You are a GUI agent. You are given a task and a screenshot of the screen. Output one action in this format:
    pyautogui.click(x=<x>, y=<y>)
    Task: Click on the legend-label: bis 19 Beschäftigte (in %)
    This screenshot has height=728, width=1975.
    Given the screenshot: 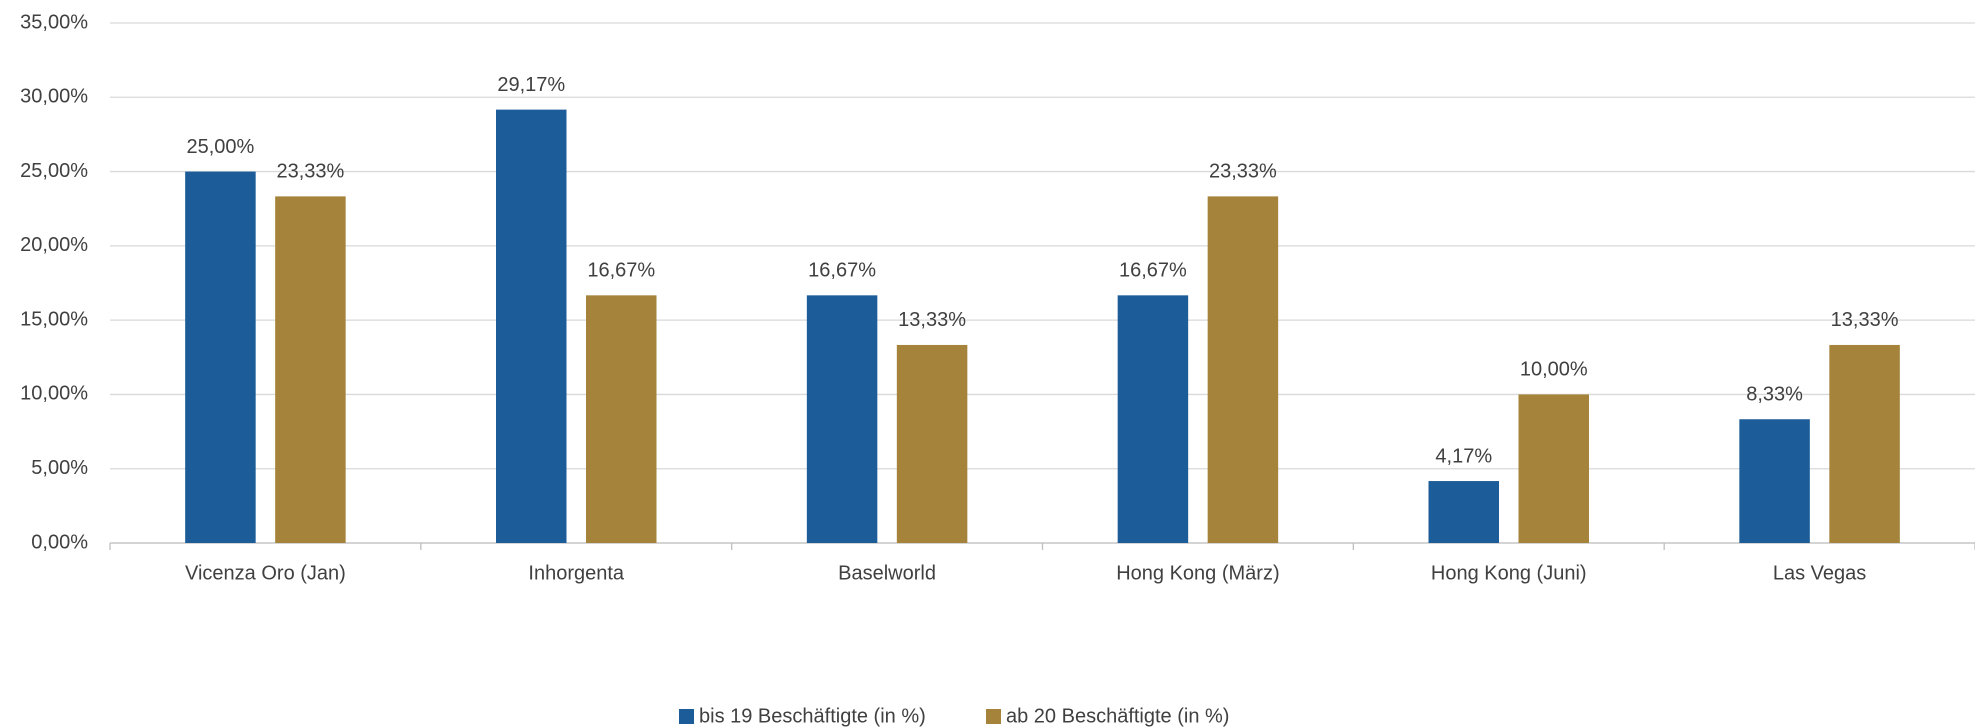 What is the action you would take?
    pyautogui.click(x=812, y=716)
    